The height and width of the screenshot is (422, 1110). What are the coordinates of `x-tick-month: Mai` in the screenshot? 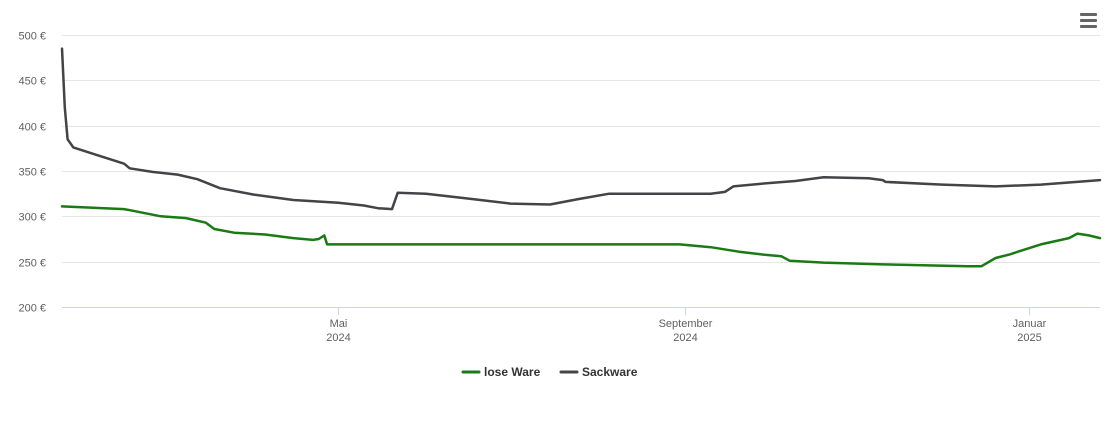 It's located at (339, 324).